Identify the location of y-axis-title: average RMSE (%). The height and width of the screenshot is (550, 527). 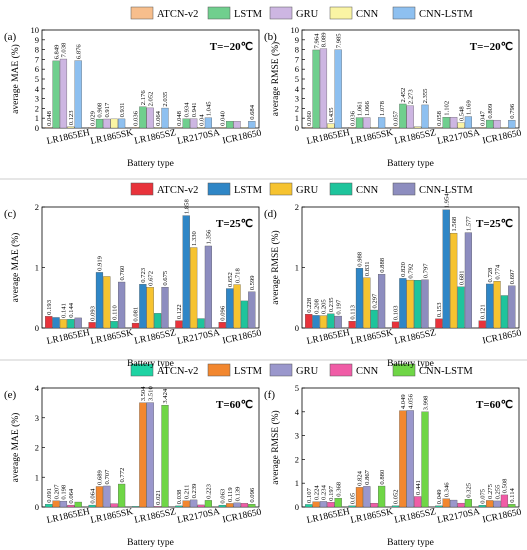
(275, 267).